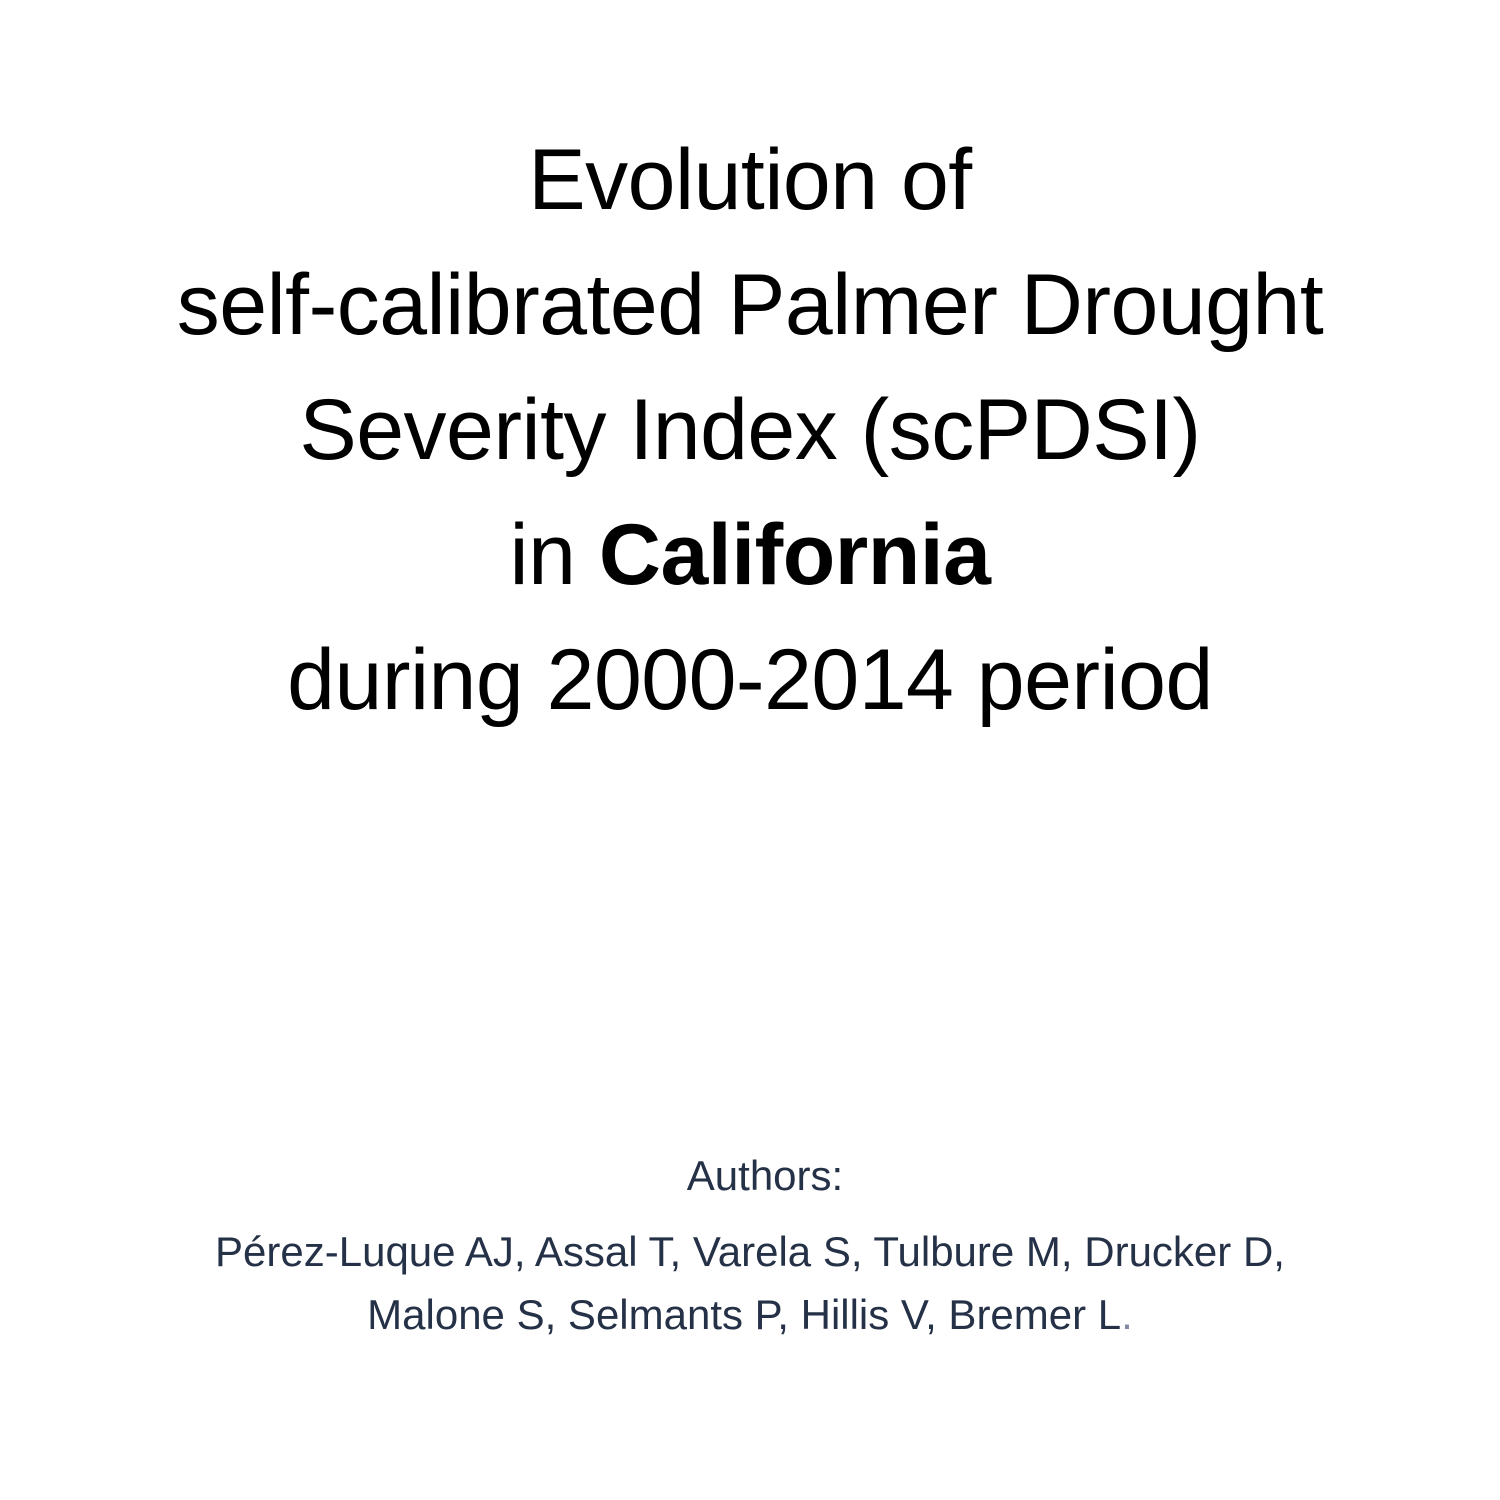 This screenshot has height=1500, width=1500. What do you see at coordinates (794, 555) in the screenshot?
I see `title-location: California` at bounding box center [794, 555].